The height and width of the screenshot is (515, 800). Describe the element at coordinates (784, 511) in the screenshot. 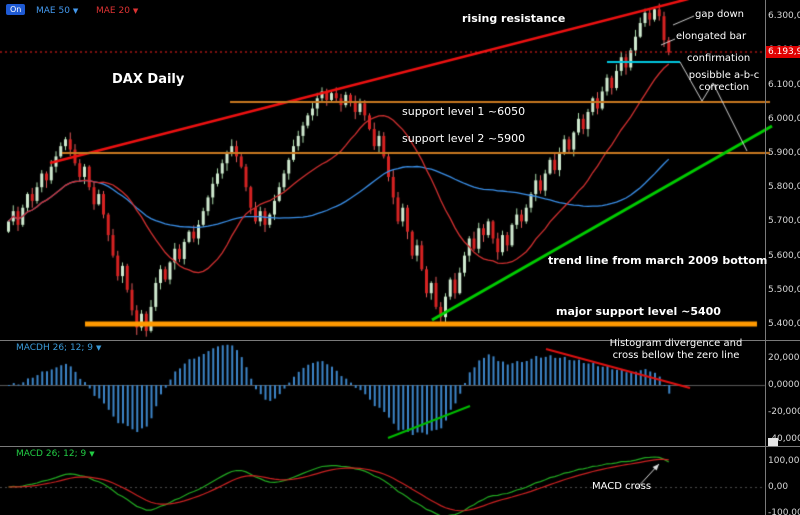

I see `macd-axis-label: -100,00` at that location.